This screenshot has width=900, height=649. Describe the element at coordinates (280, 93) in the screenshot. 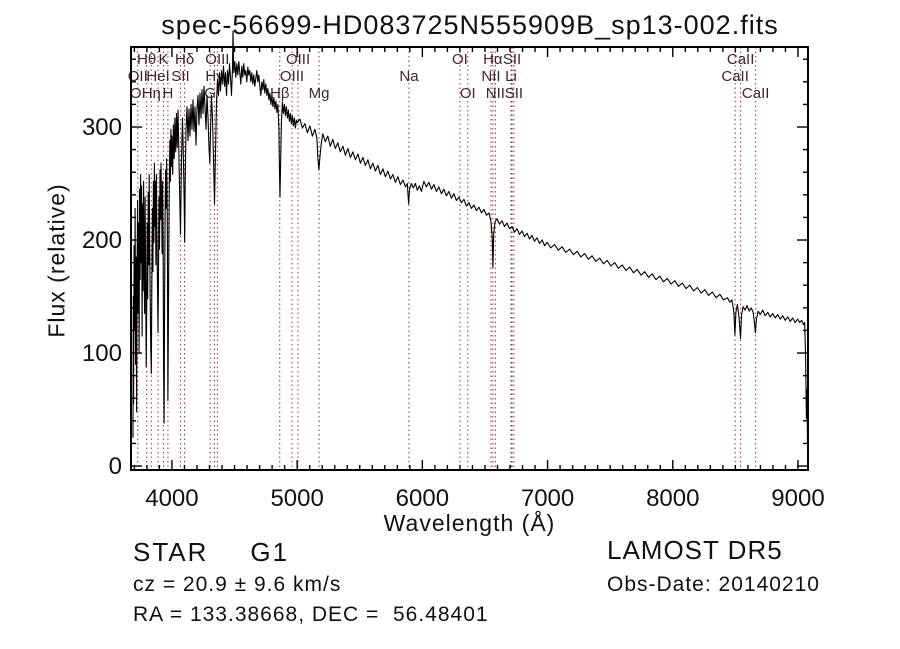

I see `line-marker-label: Hβ` at that location.